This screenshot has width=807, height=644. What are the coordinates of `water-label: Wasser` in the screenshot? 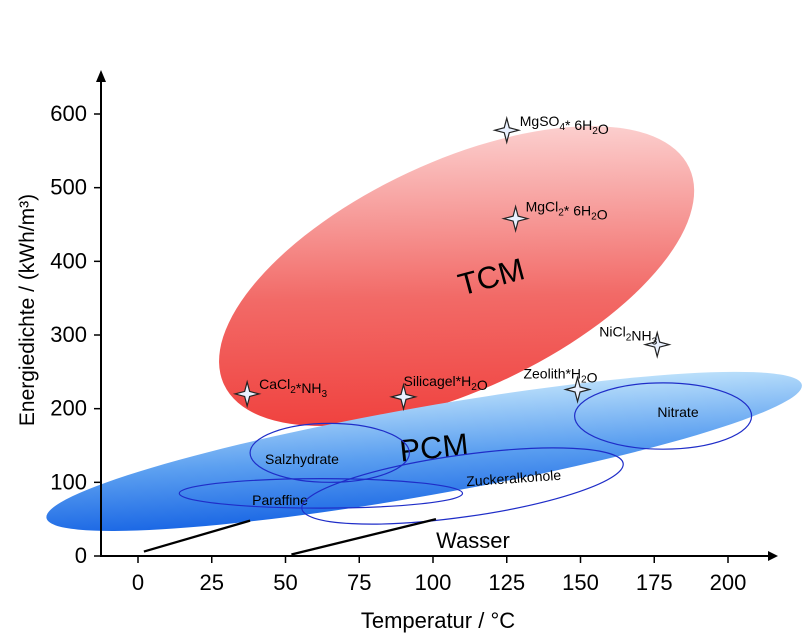 It's located at (473, 540).